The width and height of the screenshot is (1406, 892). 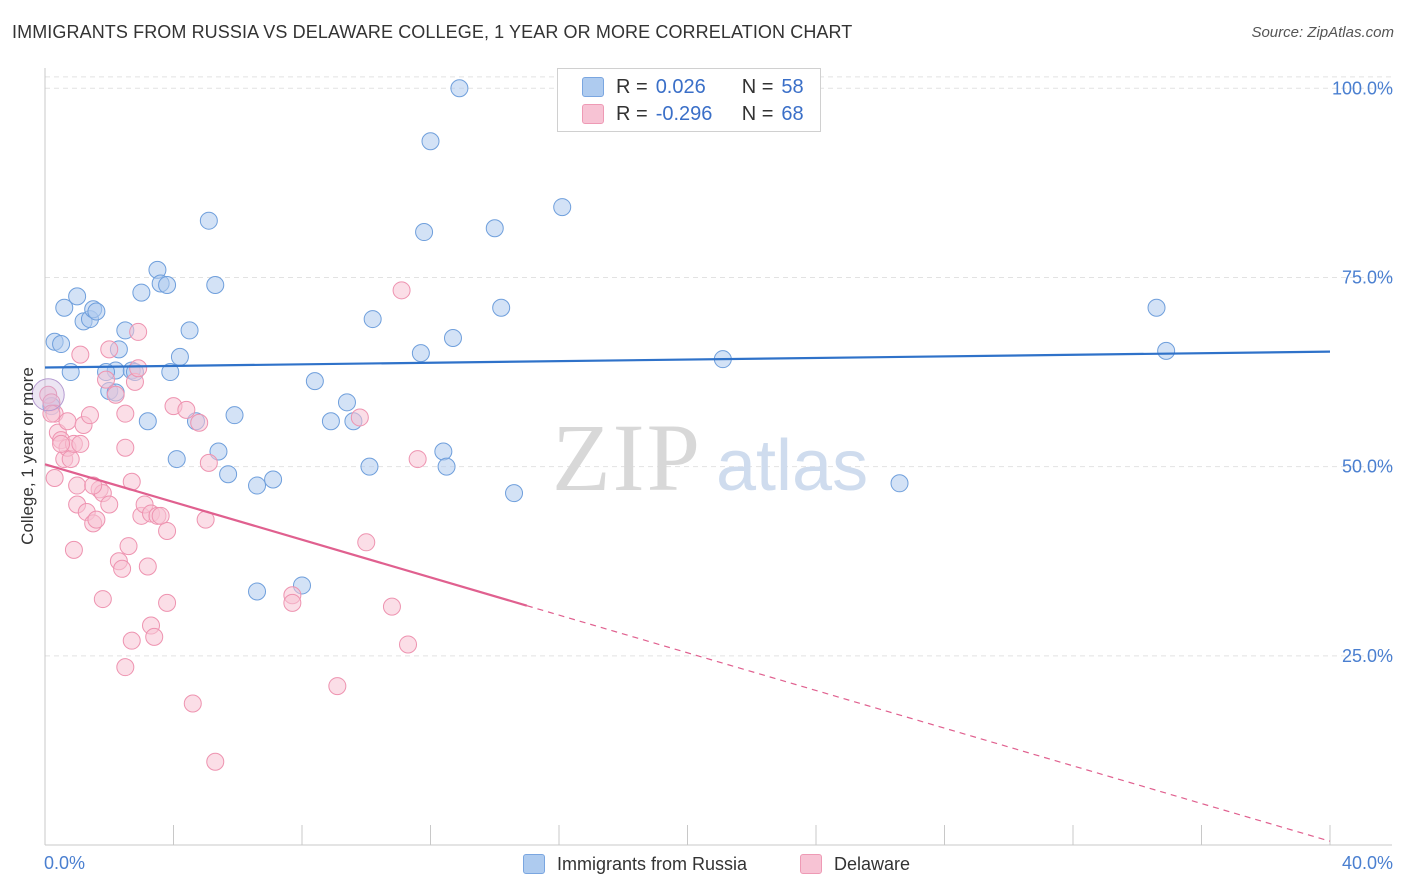 I want to click on bottom-legend-swatch-delaware, so click(x=811, y=864).